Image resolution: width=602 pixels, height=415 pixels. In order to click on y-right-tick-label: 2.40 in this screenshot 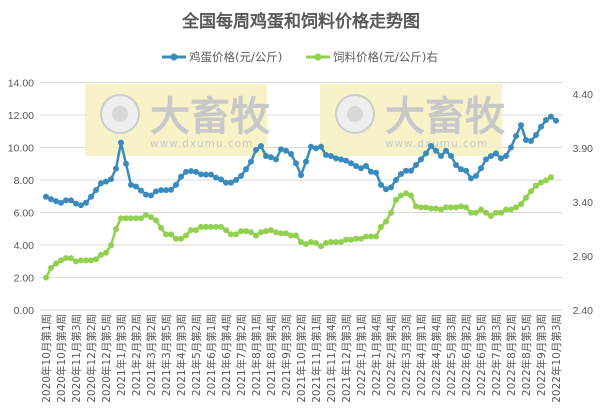, I will do `click(583, 311)`.